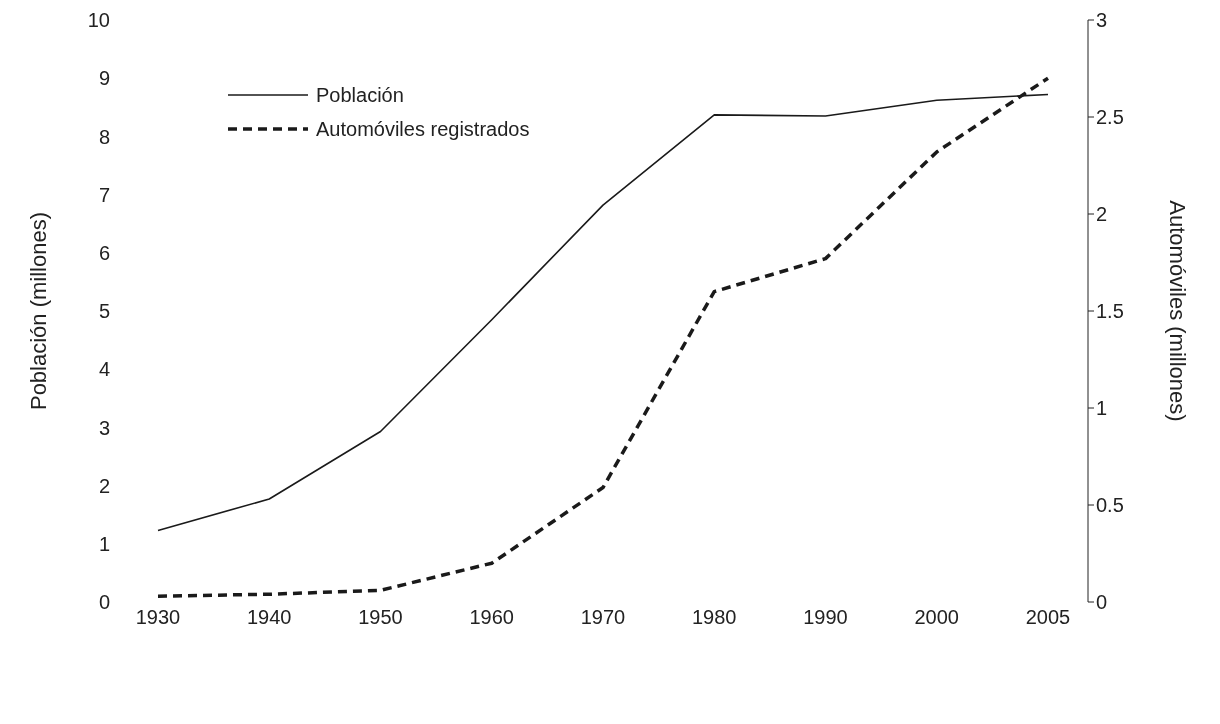 The image size is (1220, 724). I want to click on y-tick-label: 3, so click(104, 427).